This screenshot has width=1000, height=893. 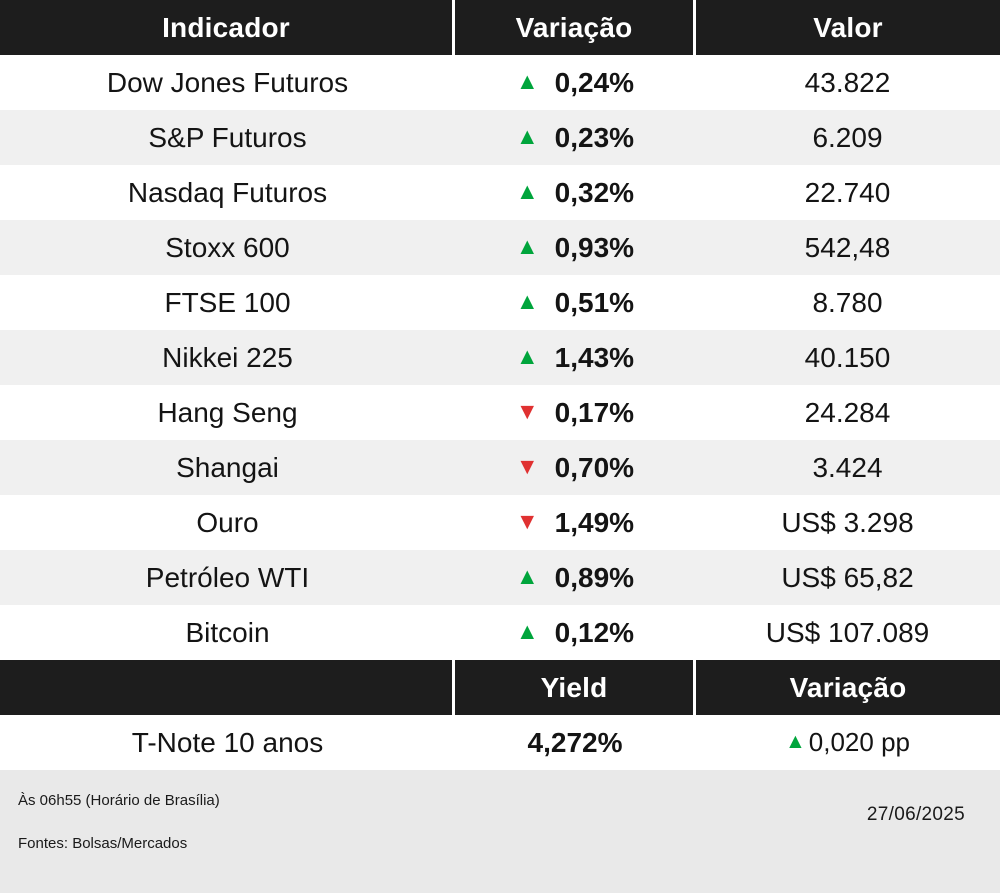 I want to click on bond-variation-value: 0,020 pp, so click(x=859, y=742).